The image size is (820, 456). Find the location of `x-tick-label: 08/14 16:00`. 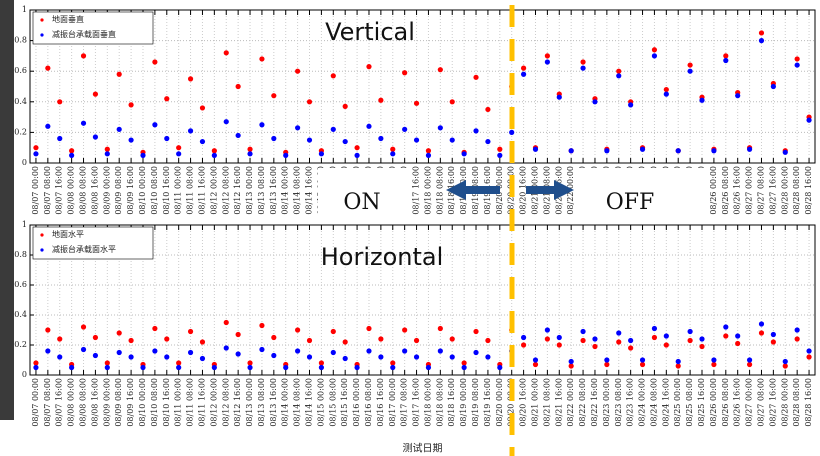

x-tick-label: 08/14 16:00 is located at coordinates (309, 190).